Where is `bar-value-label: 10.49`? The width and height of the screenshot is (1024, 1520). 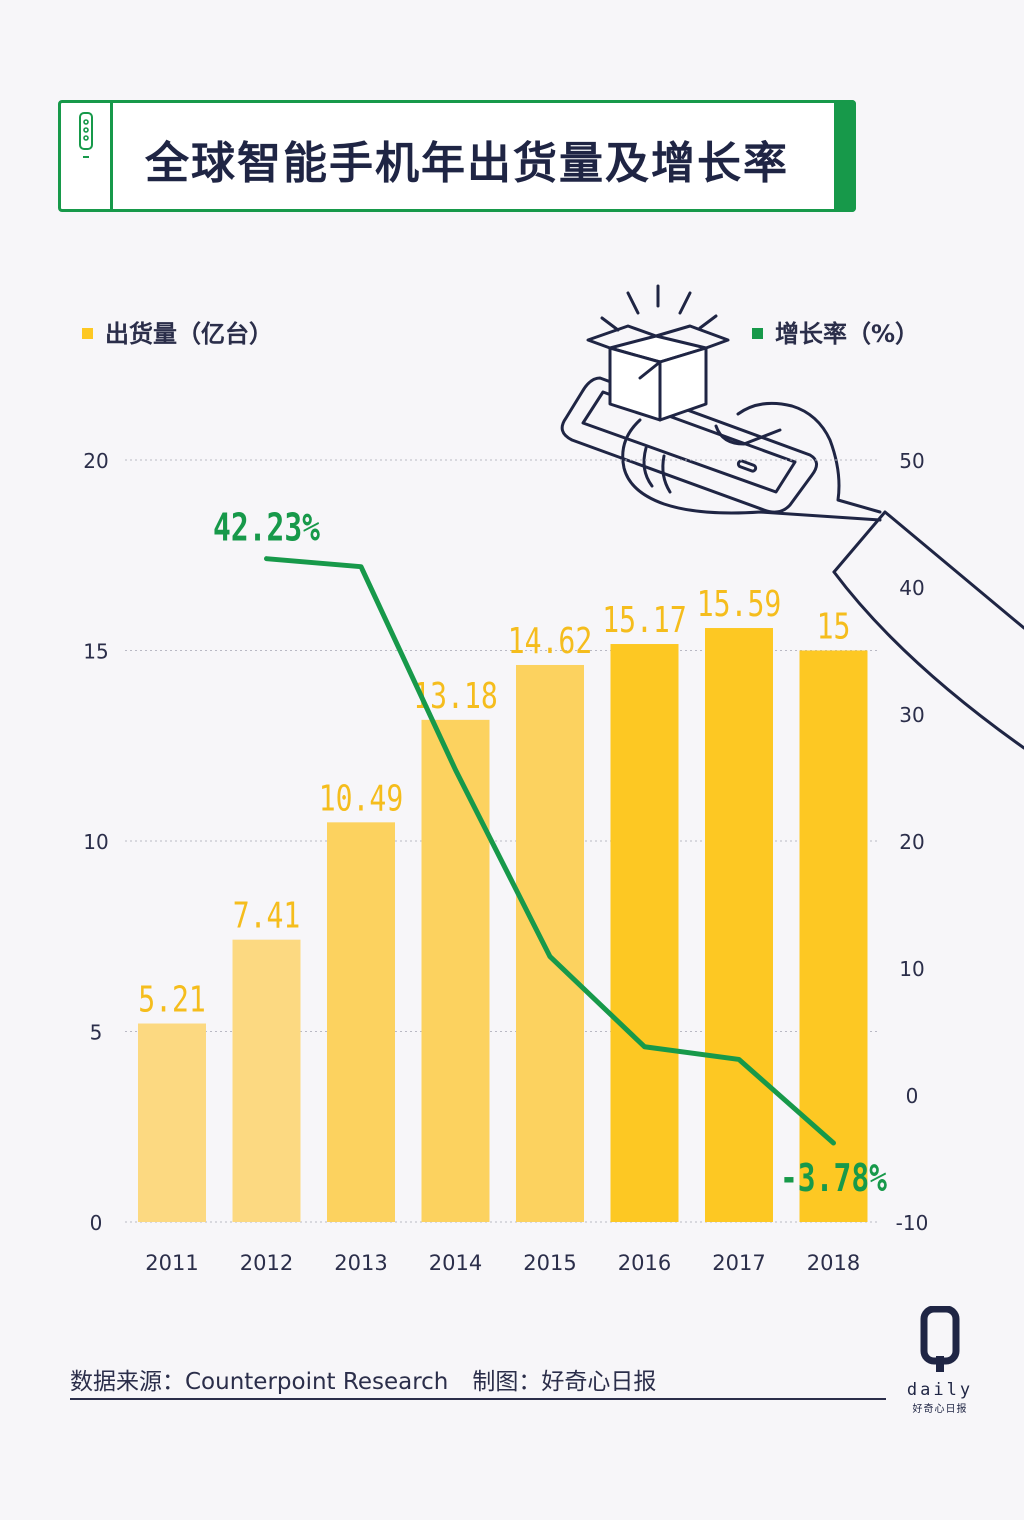 bar-value-label: 10.49 is located at coordinates (361, 798).